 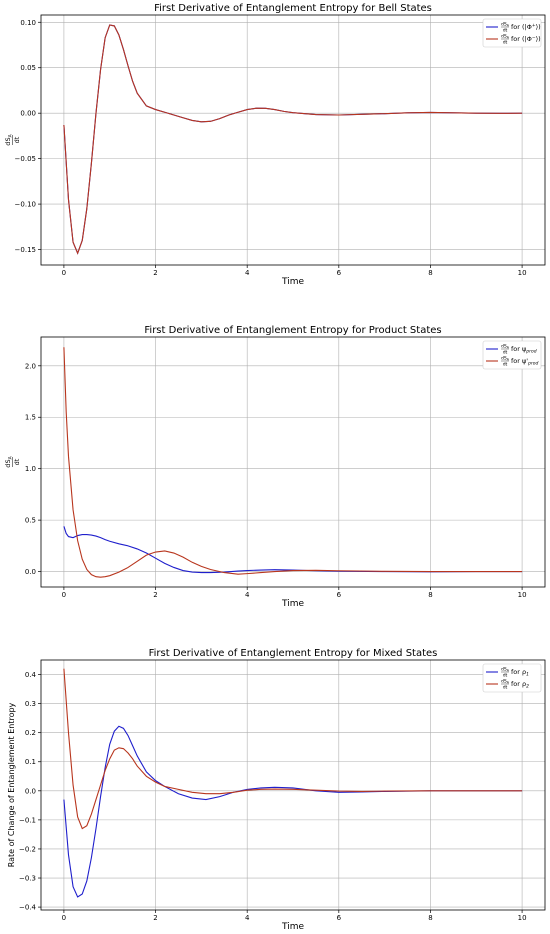 I want to click on y-tick-label: 0.5, so click(x=30, y=521).